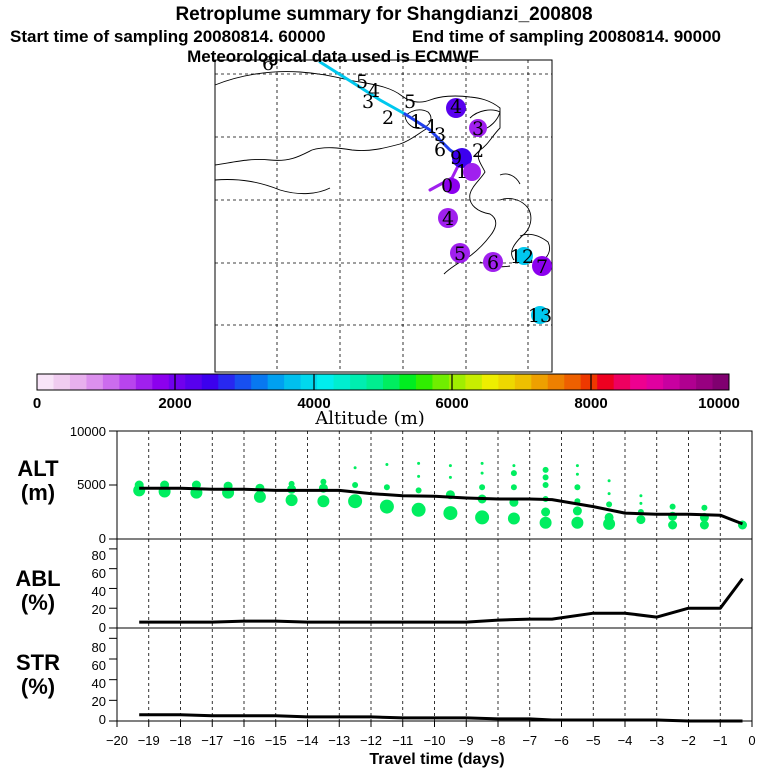 The image size is (768, 768). Describe the element at coordinates (99, 665) in the screenshot. I see `y-tick-label: 60` at that location.